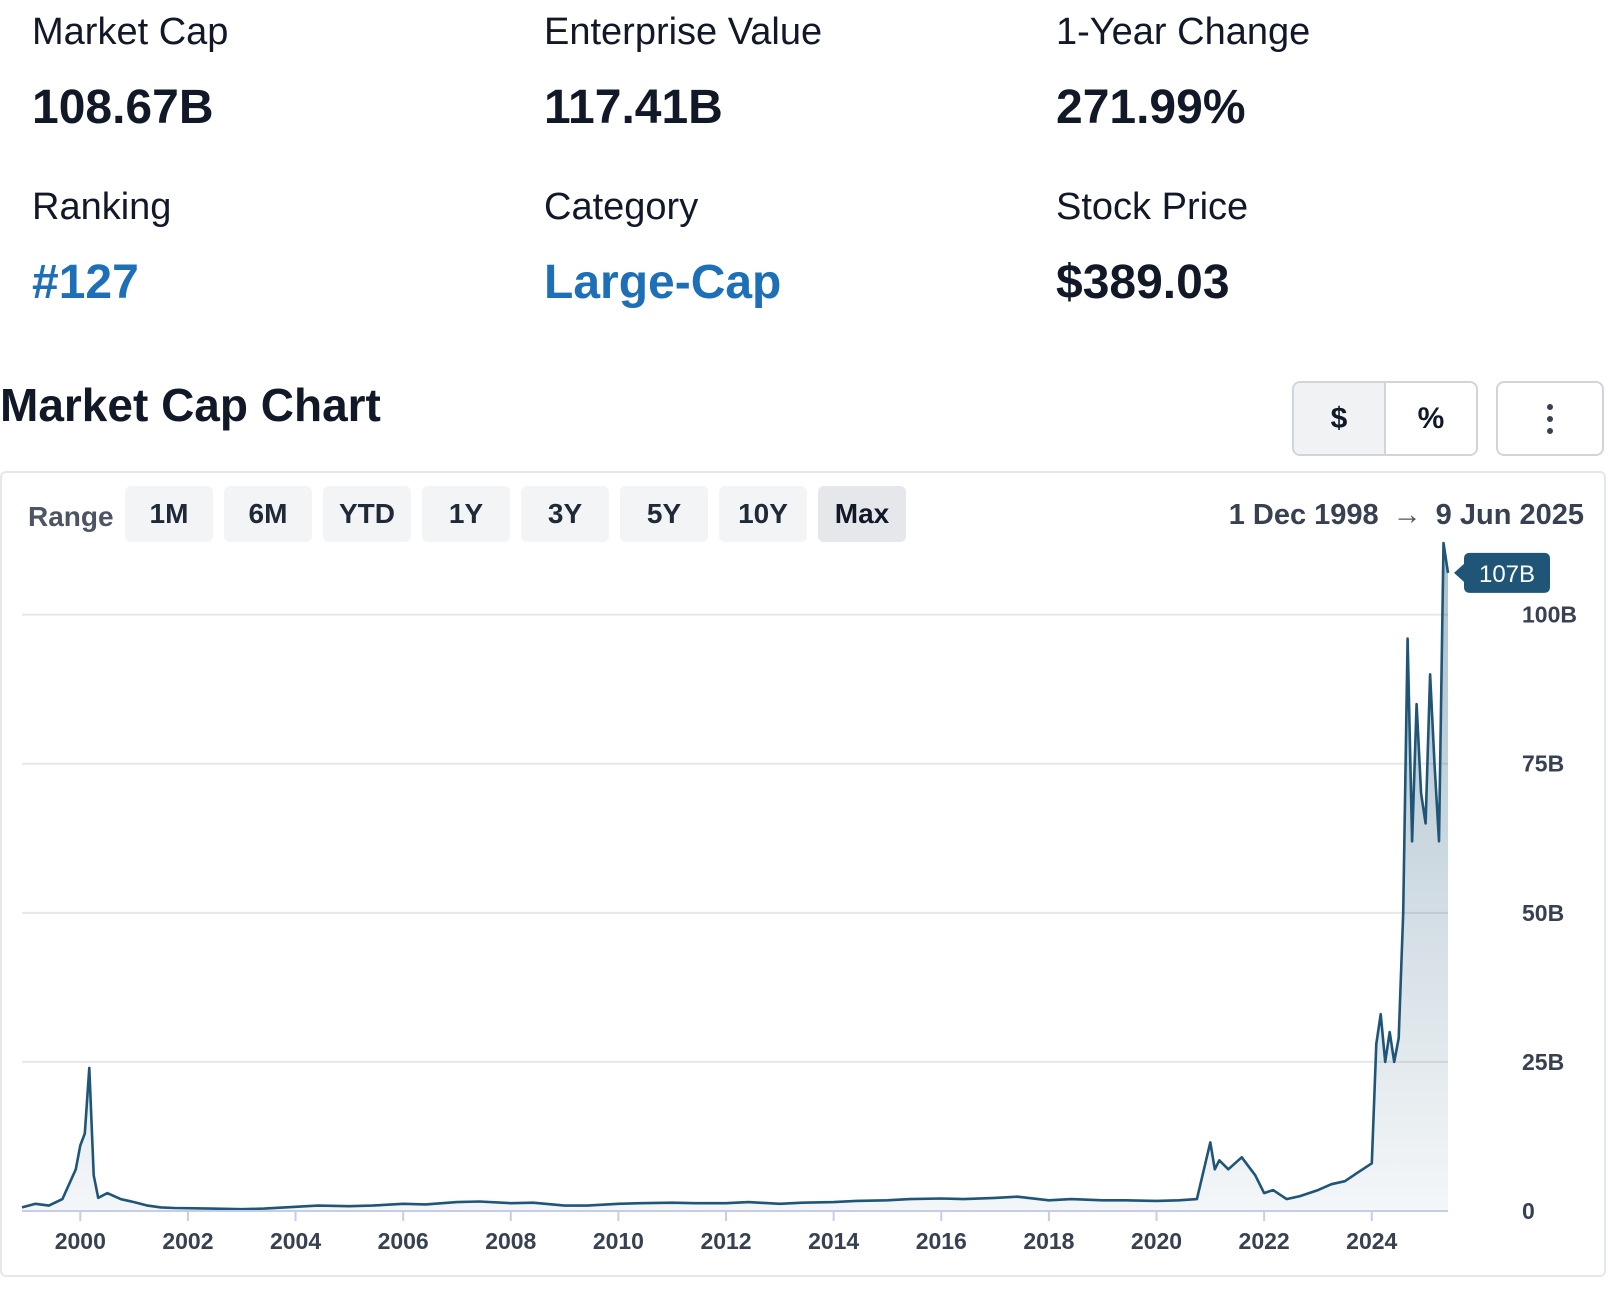  What do you see at coordinates (1183, 73) in the screenshot?
I see `stat-one-year-change: 1-Year Change 271.99%` at bounding box center [1183, 73].